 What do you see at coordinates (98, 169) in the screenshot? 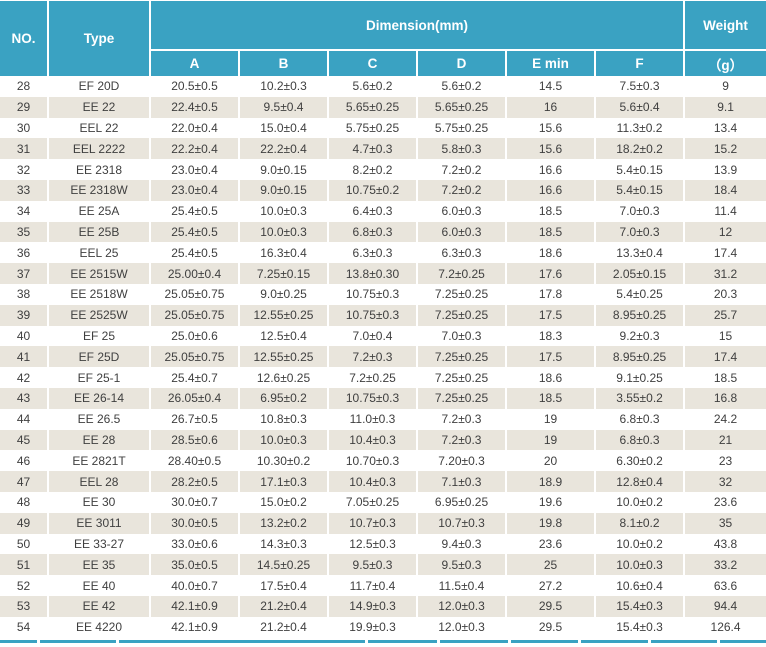
I see `cell-type: EE 2318` at bounding box center [98, 169].